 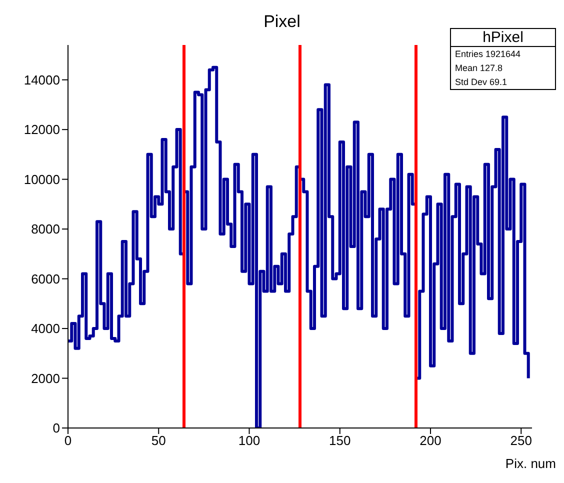 I want to click on x-tick-label: 0, so click(x=68, y=440).